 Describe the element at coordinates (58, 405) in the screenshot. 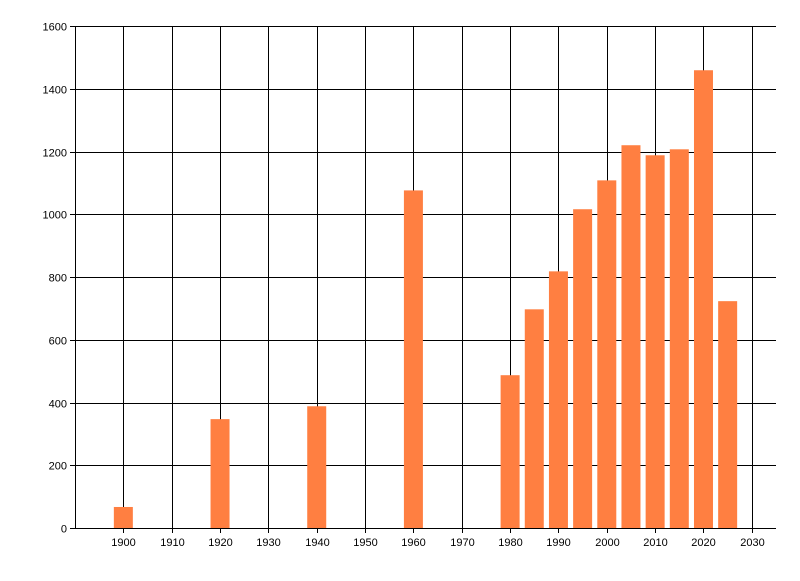

I see `y-tick-label: 400` at that location.